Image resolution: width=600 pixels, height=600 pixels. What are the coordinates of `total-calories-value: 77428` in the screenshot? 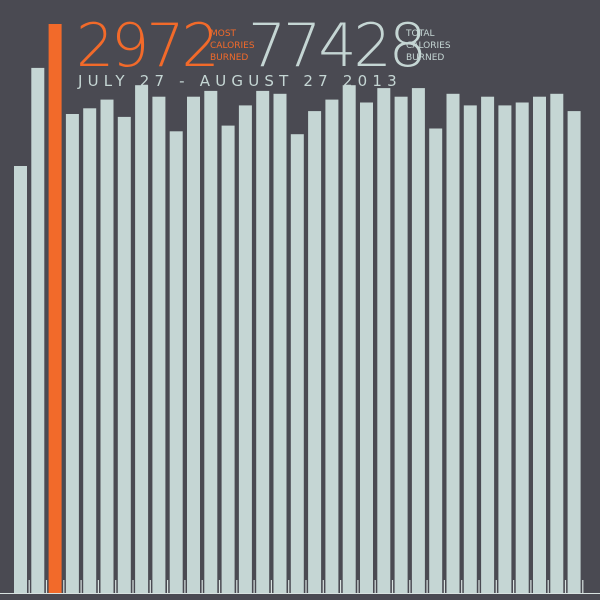 It's located at (337, 46).